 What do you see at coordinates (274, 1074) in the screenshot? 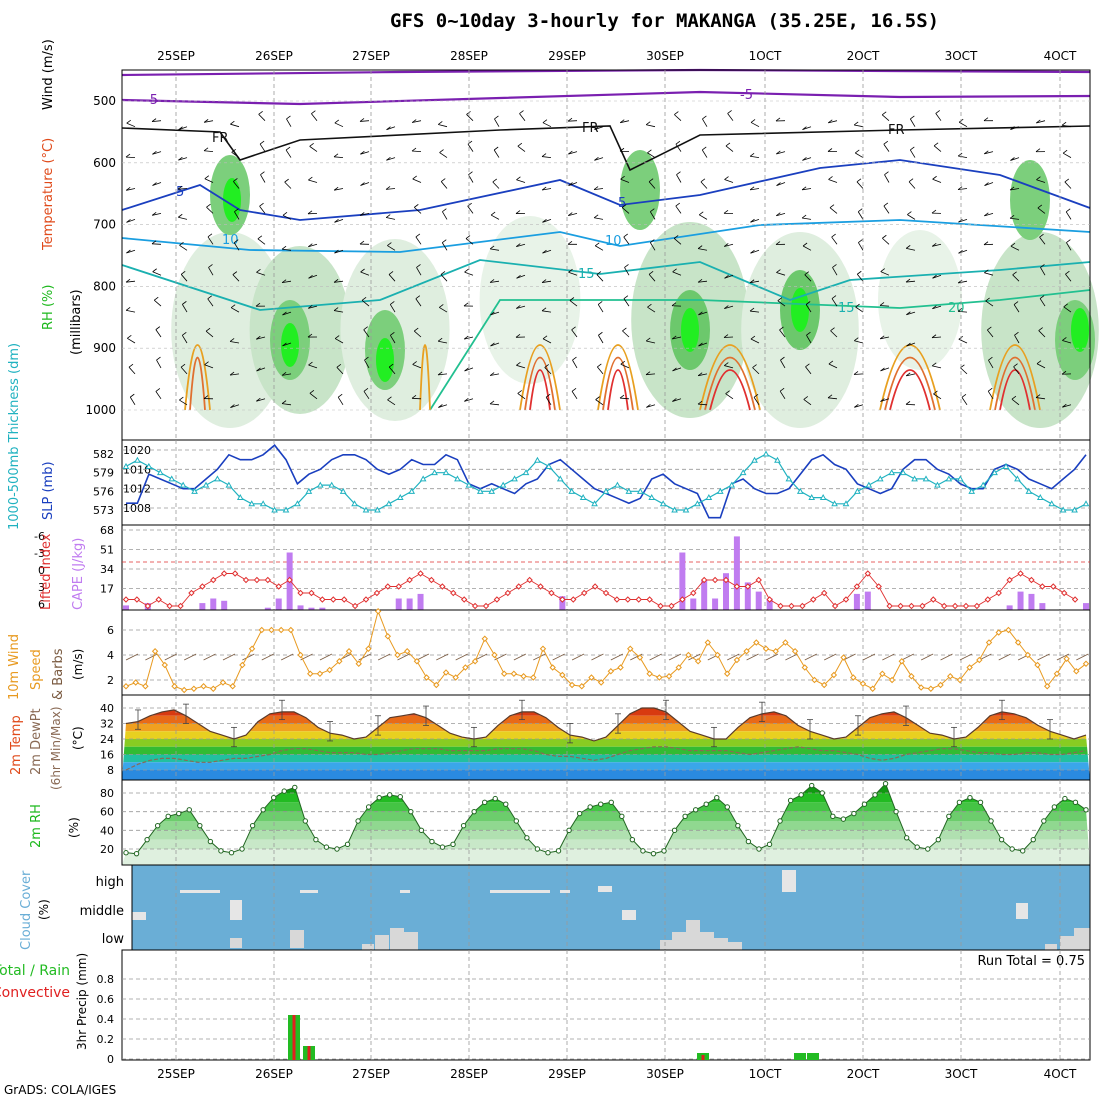
I see `bottom-date-label: 26SEP` at bounding box center [274, 1074].